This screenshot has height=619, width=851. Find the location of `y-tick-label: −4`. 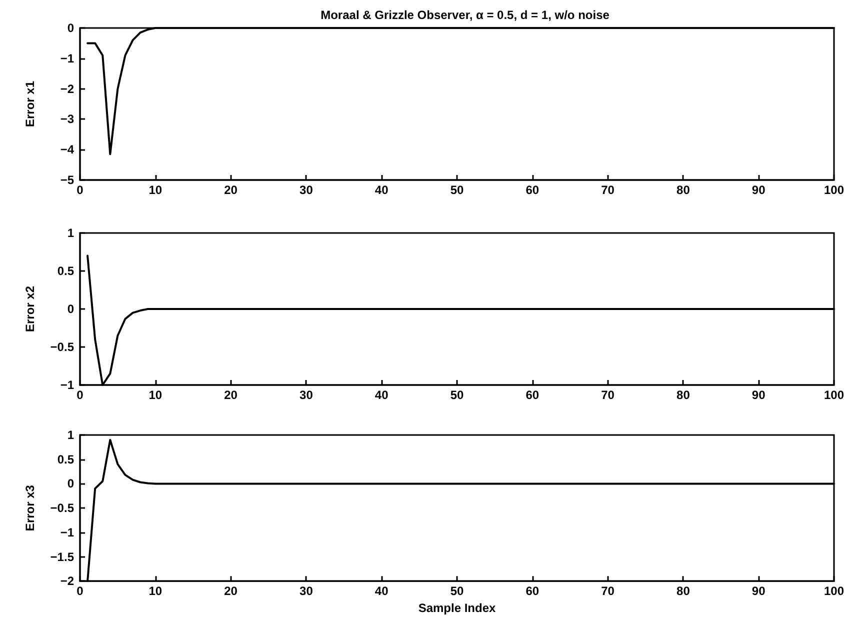

y-tick-label: −4 is located at coordinates (67, 149).